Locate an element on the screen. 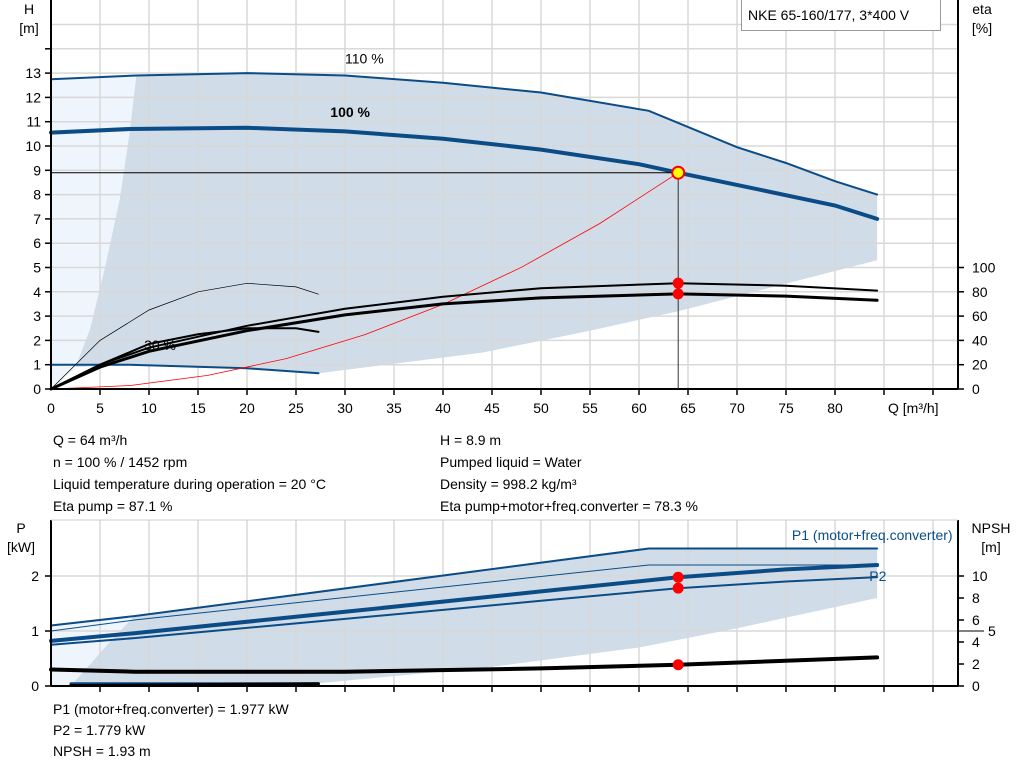 The image size is (1024, 781). p-tick-label: 2 is located at coordinates (35, 576).